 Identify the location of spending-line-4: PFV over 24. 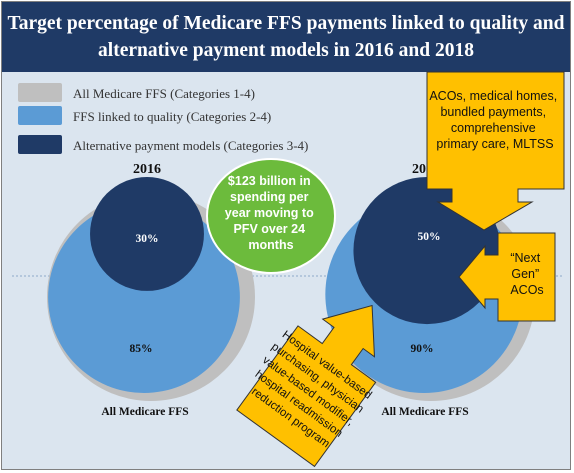
(269, 229).